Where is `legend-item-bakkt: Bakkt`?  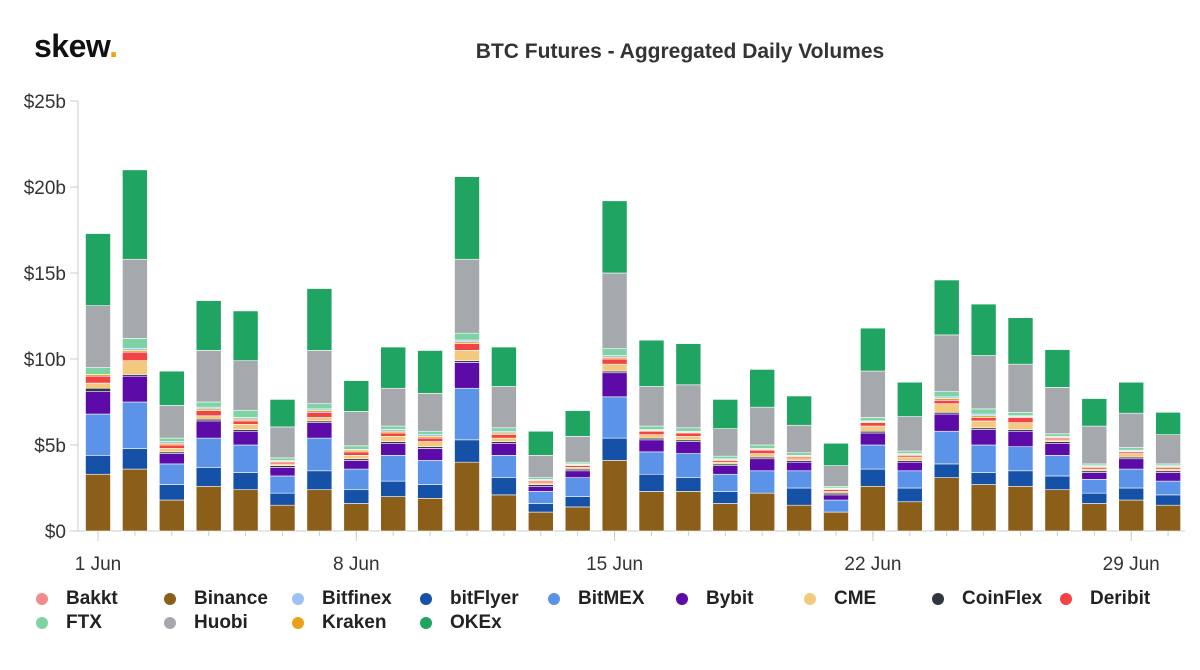 legend-item-bakkt: Bakkt is located at coordinates (77, 599).